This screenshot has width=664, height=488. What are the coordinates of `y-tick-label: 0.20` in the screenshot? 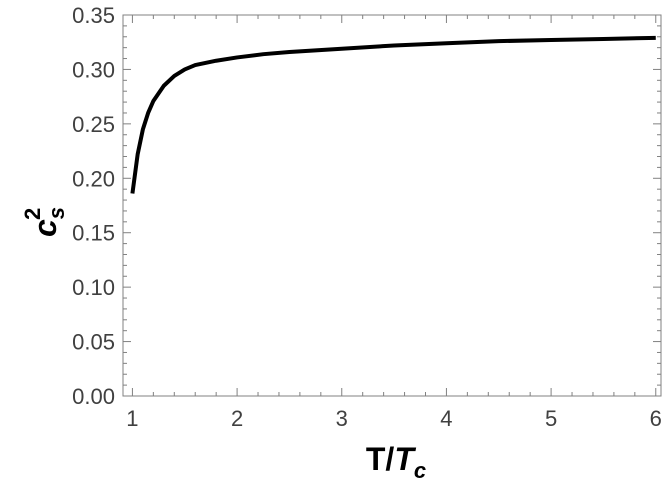 It's located at (93, 178).